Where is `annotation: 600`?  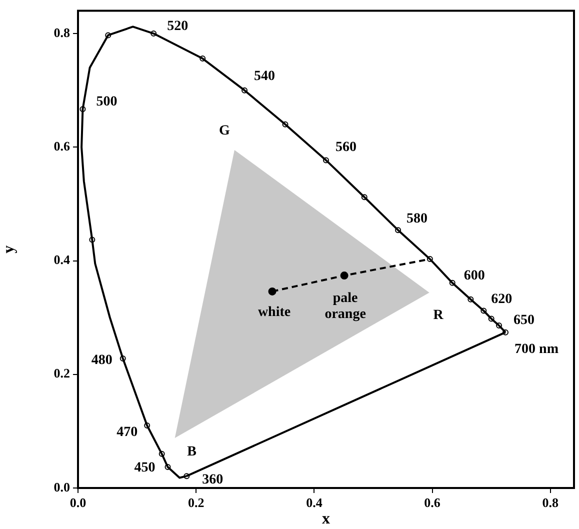
annotation: 600 is located at coordinates (474, 276).